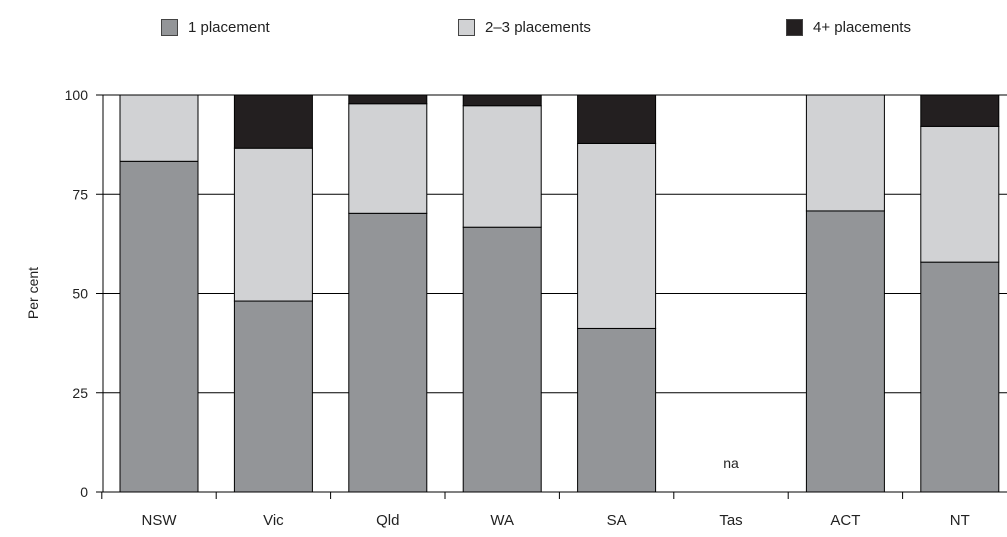  I want to click on annotation-tas: na, so click(731, 463).